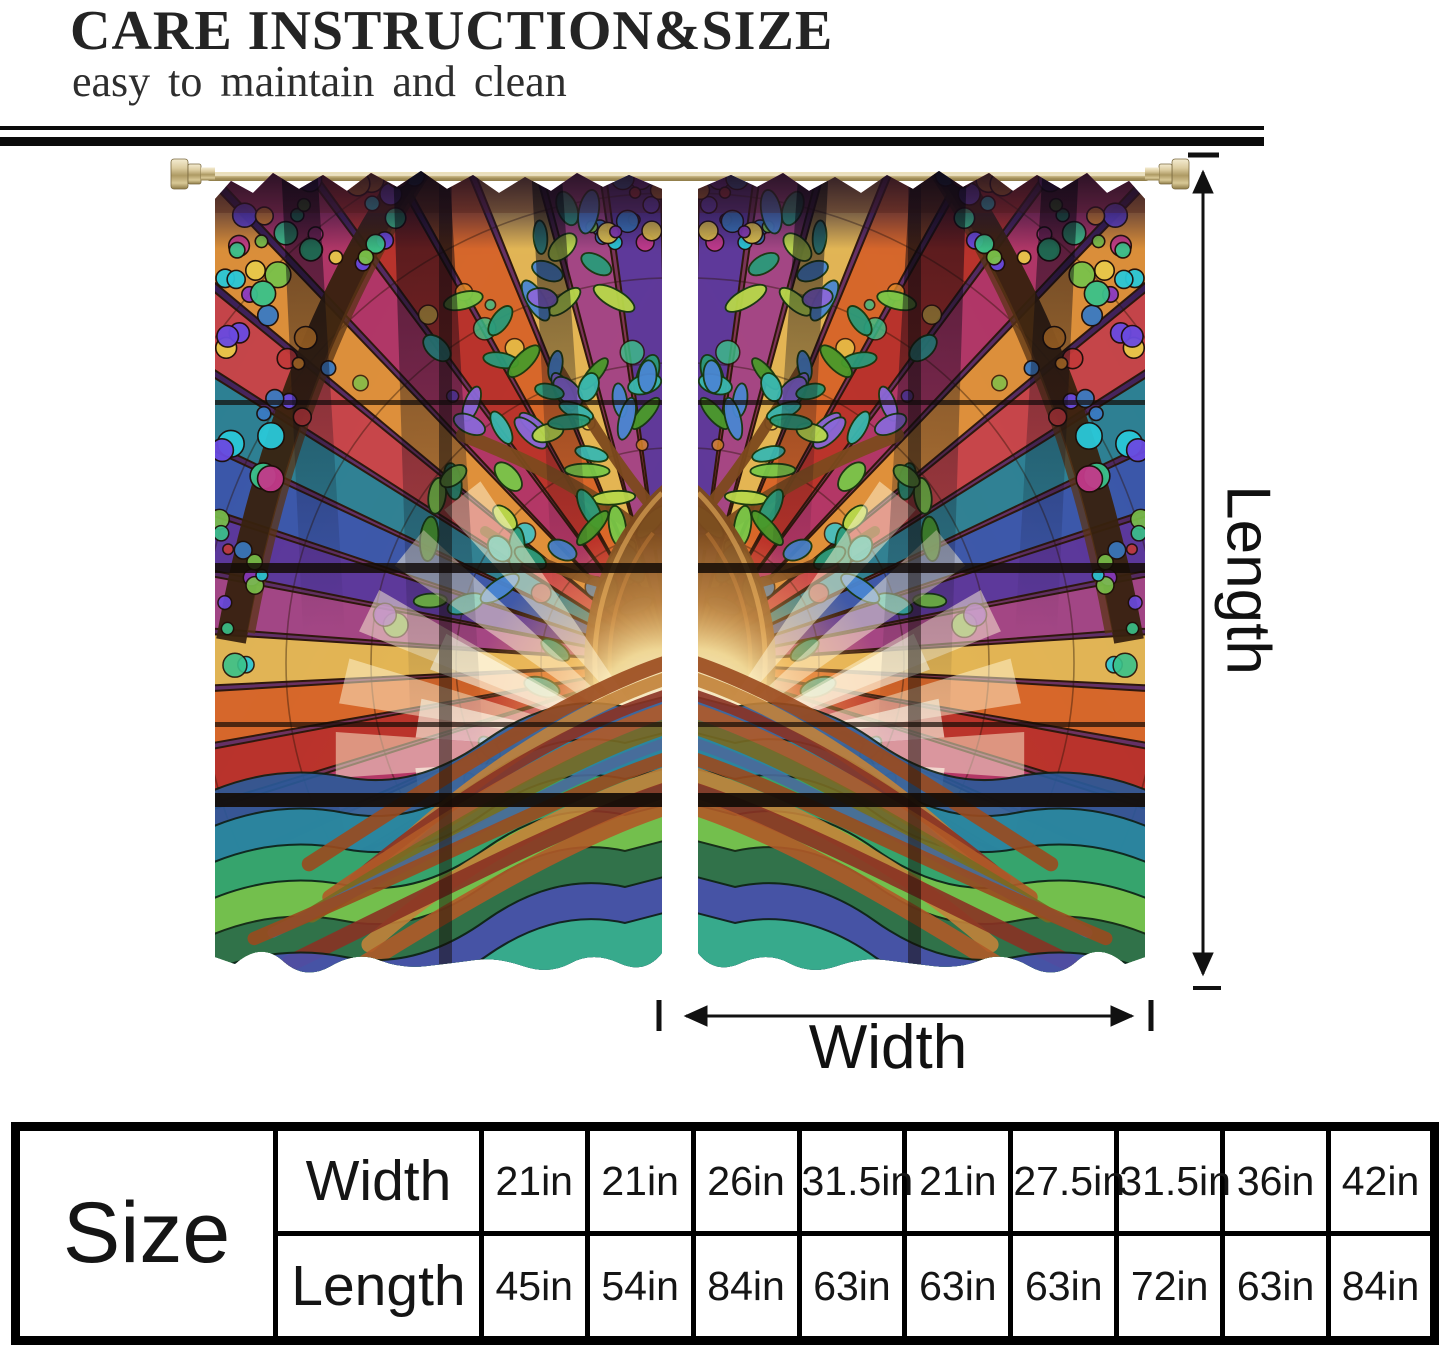  I want to click on length-arrow, so click(1204, 571).